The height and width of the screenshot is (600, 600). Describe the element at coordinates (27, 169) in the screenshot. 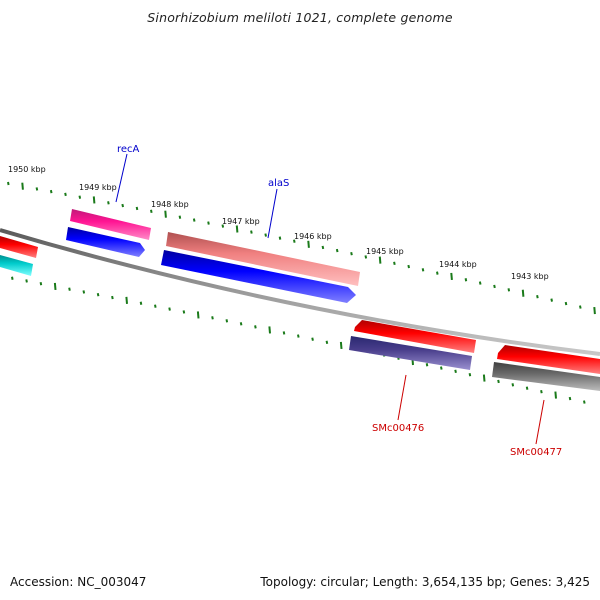

I see `ruler-label-1950: 1950 kbp` at that location.